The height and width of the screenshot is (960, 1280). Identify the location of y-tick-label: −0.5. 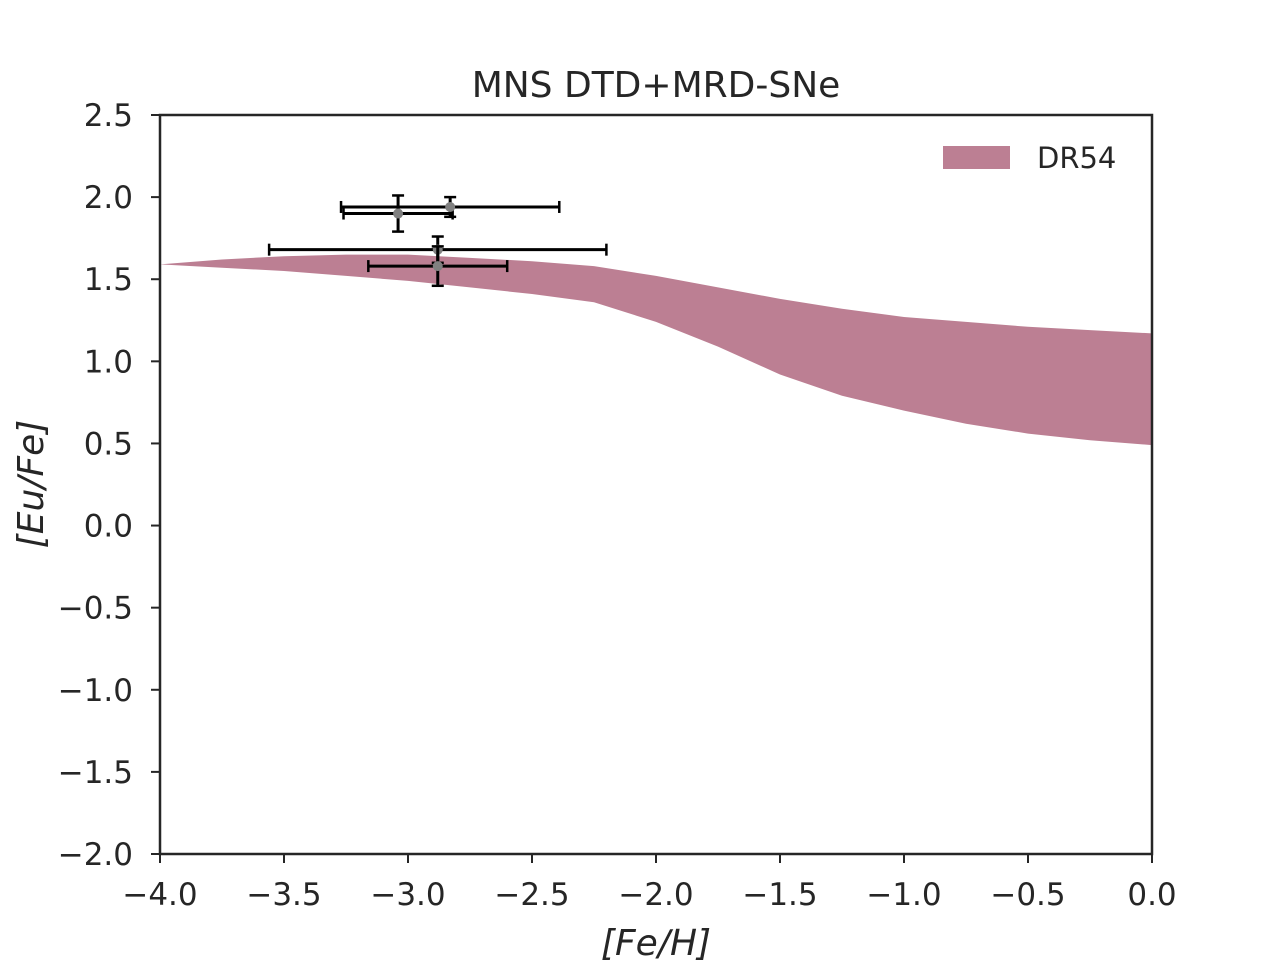
(95, 609).